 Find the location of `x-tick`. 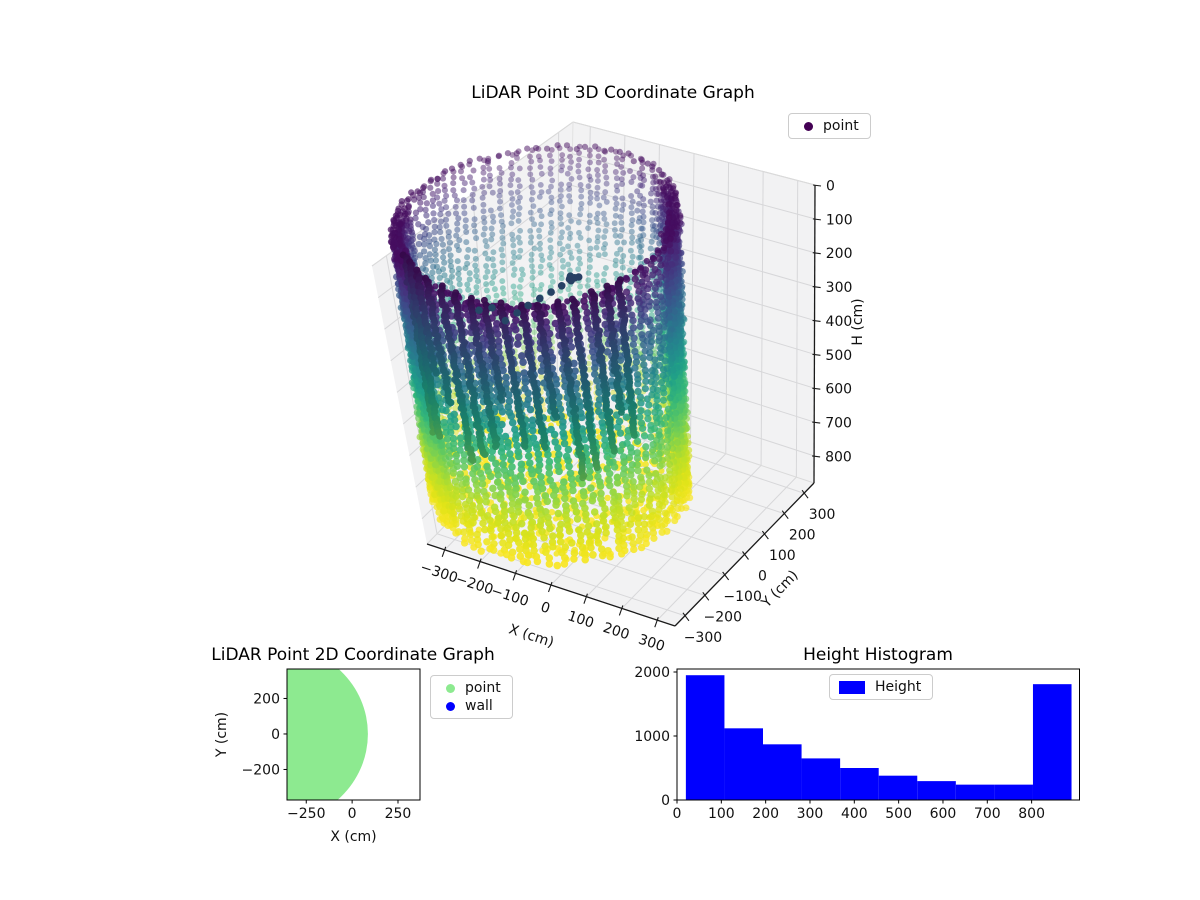

x-tick is located at coordinates (585, 598).